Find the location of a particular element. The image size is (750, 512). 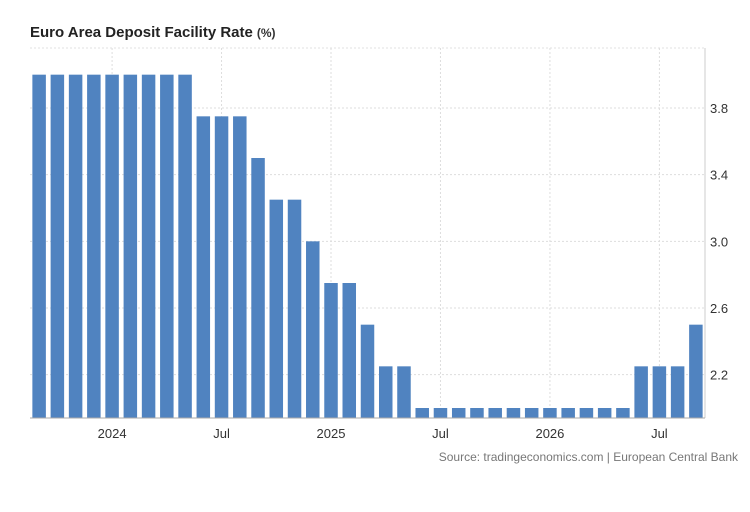

y-tick-label: 3.4 is located at coordinates (719, 175).